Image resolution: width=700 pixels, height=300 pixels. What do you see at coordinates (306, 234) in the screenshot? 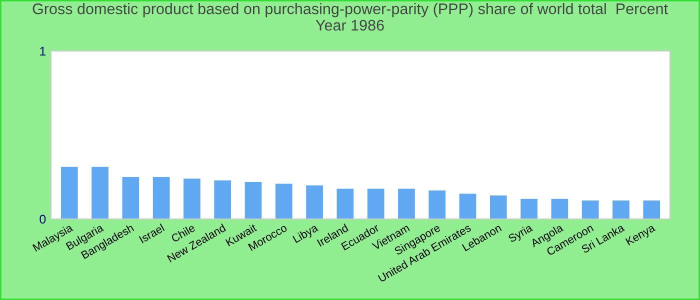
I see `x-tick-label: Libya` at bounding box center [306, 234].